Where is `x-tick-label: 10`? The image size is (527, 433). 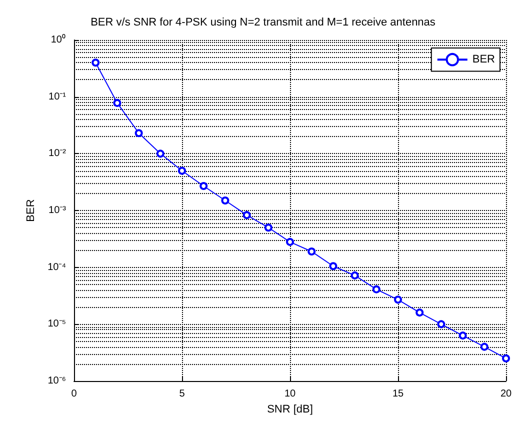 x-tick-label: 10 is located at coordinates (290, 394).